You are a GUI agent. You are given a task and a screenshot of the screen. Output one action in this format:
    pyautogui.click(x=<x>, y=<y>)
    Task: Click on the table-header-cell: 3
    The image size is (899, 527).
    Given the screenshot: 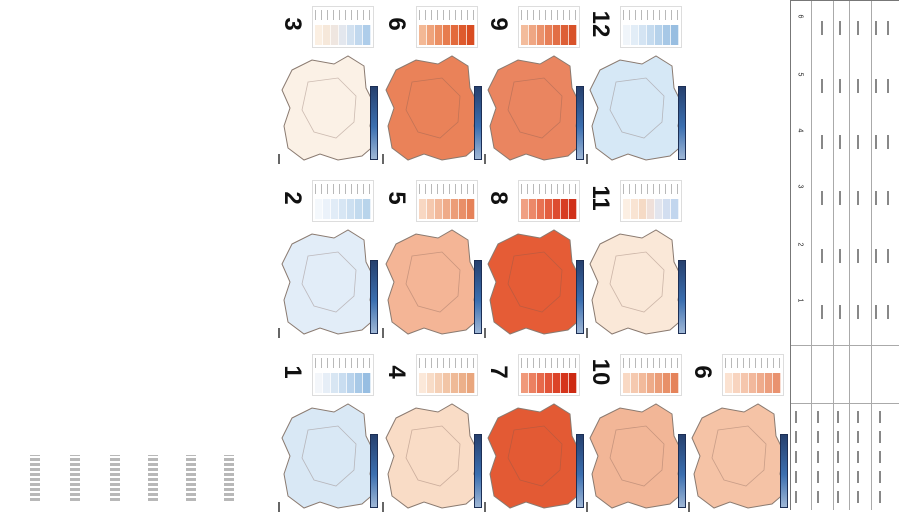 What is the action you would take?
    pyautogui.click(x=800, y=186)
    